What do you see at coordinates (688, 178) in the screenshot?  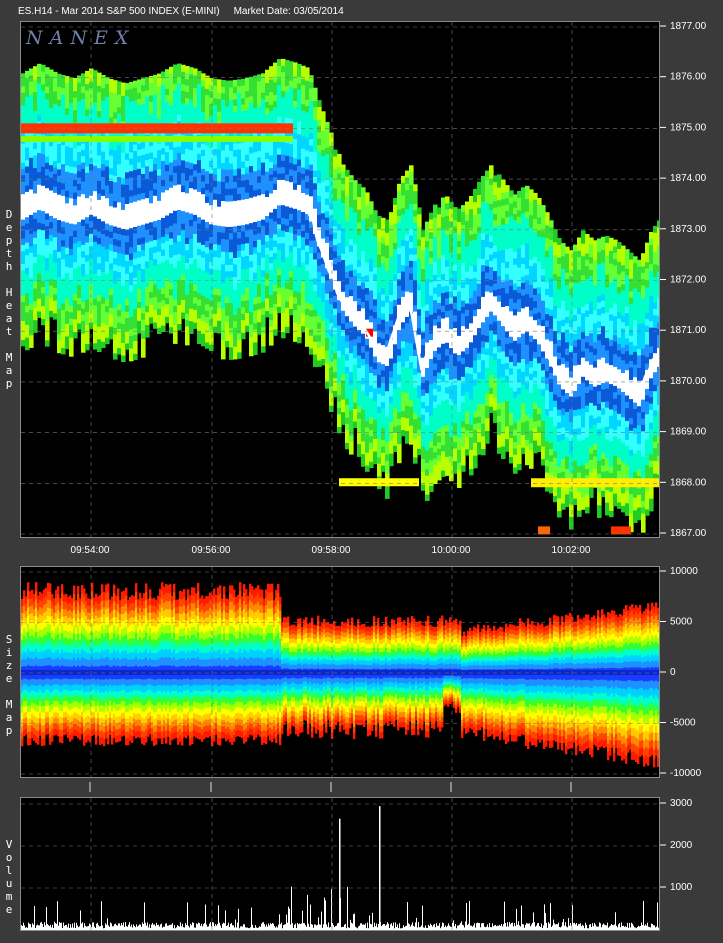 I see `y-tick-label: 1874.00` at bounding box center [688, 178].